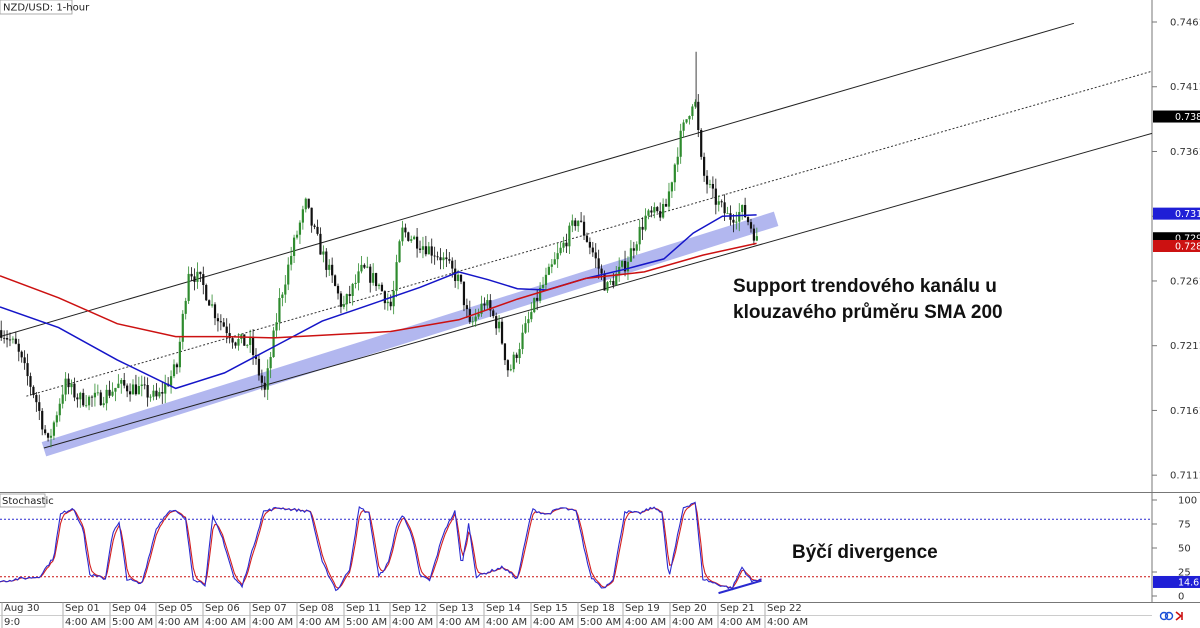 The image size is (1200, 628). What do you see at coordinates (1176, 581) in the screenshot?
I see `stochastic-badge: 14.61` at bounding box center [1176, 581].